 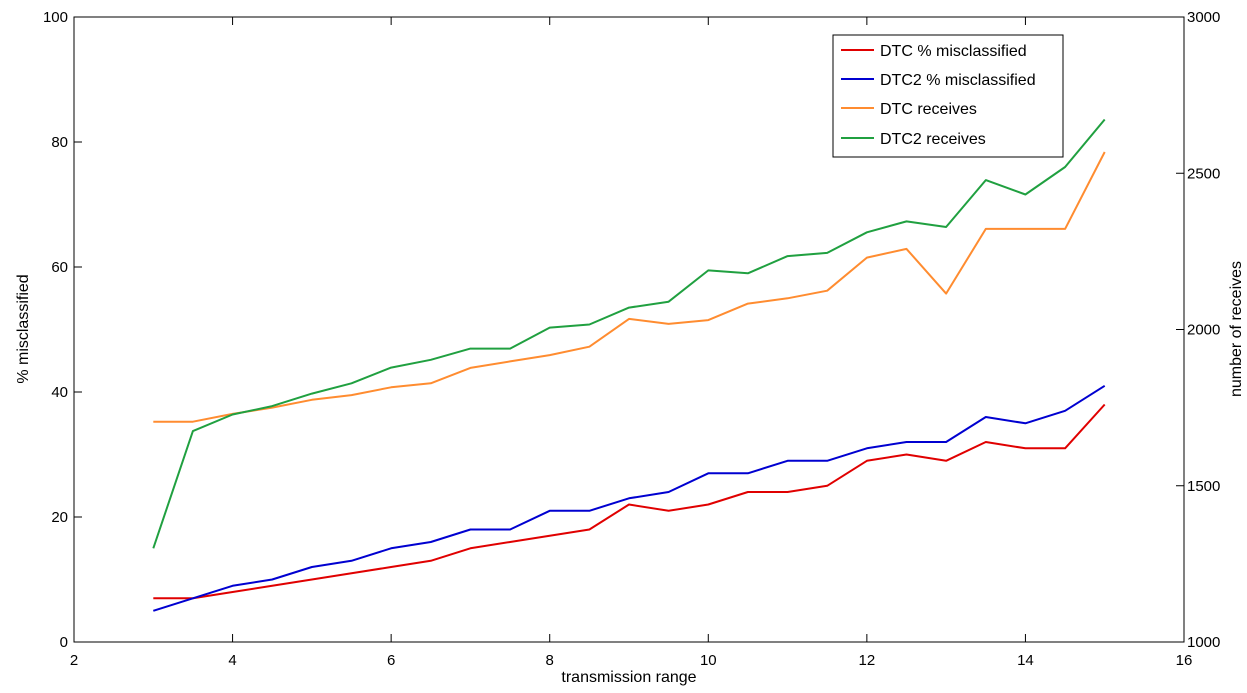 What do you see at coordinates (59, 392) in the screenshot?
I see `y-left-tick-label: 40` at bounding box center [59, 392].